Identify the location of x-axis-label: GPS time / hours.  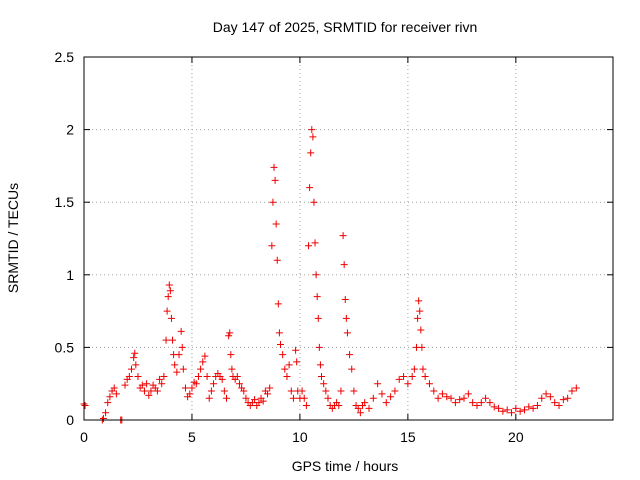
(345, 466).